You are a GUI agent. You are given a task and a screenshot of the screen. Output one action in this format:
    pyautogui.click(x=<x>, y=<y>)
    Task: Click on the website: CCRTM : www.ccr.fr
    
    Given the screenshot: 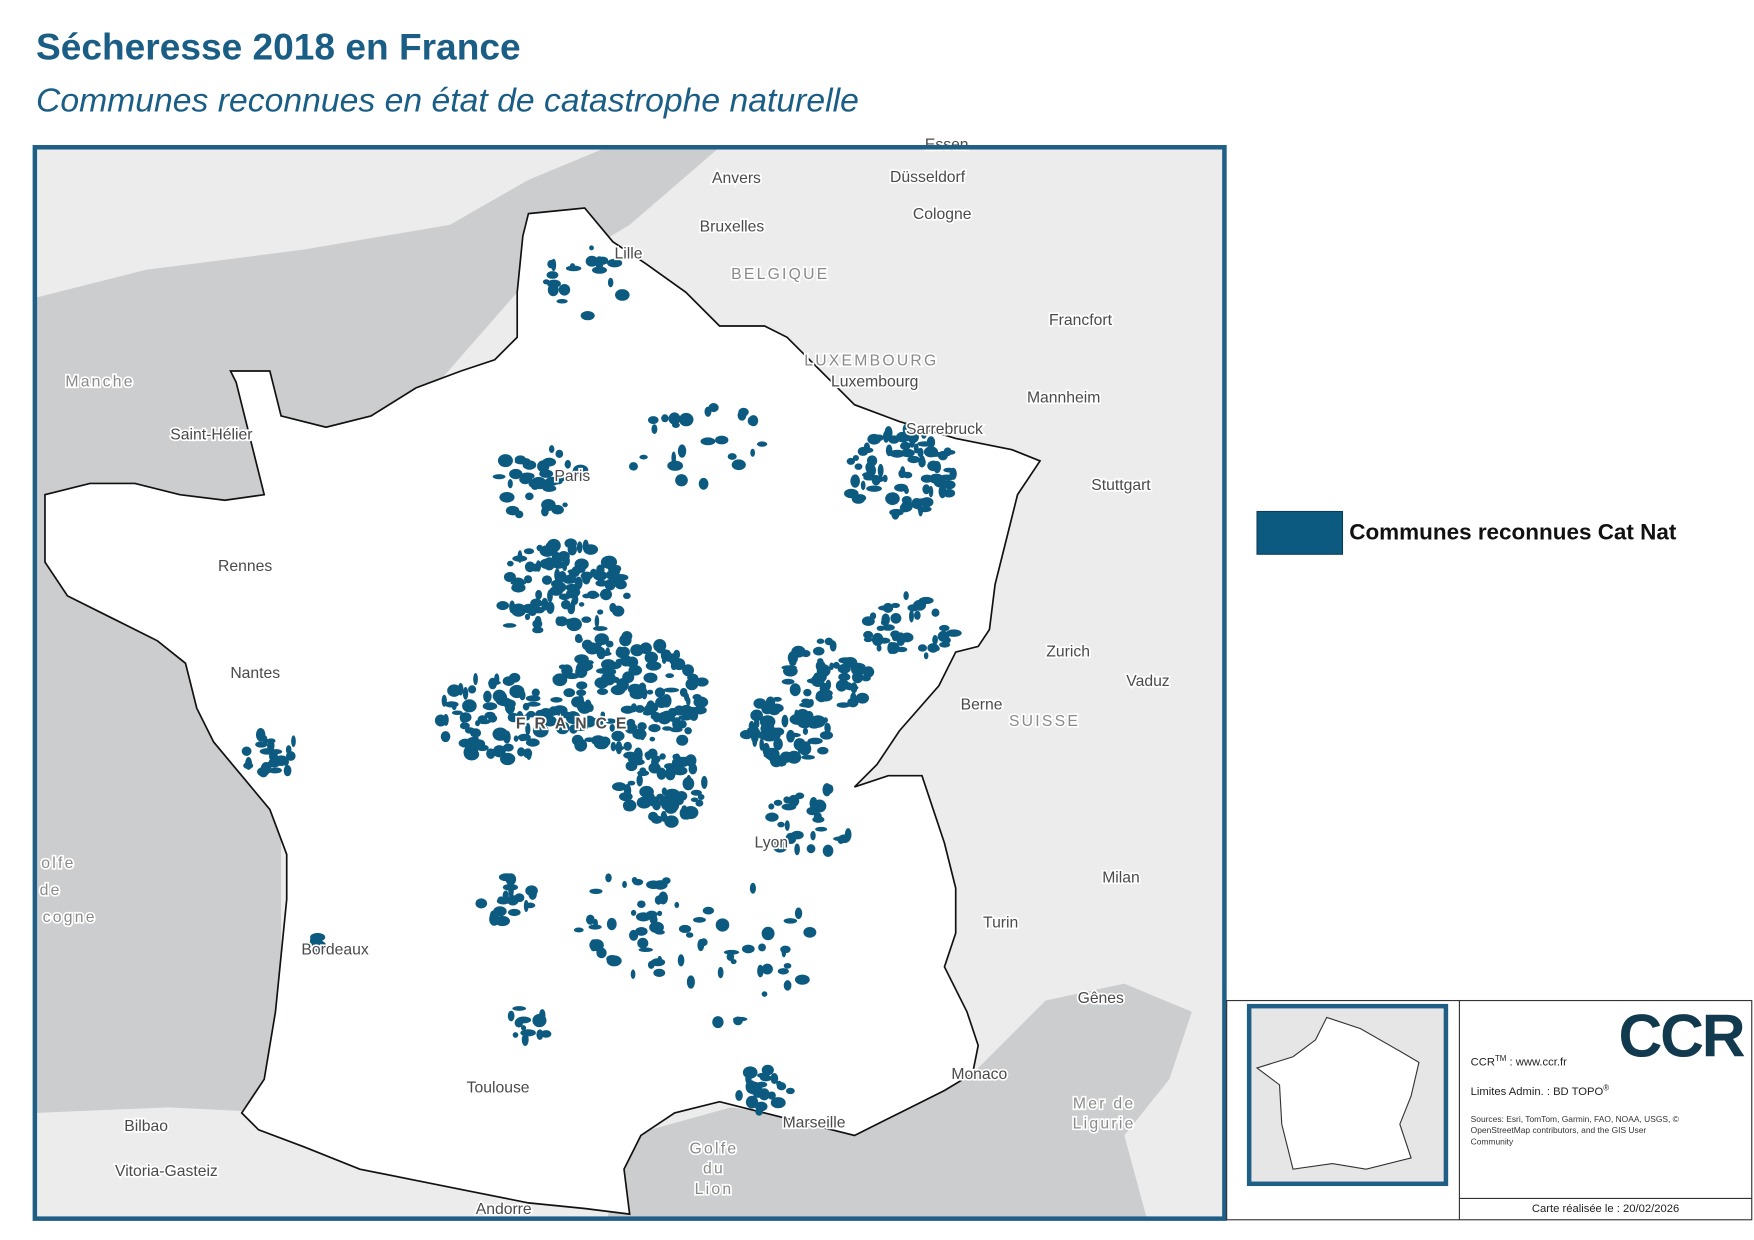 What is the action you would take?
    pyautogui.click(x=1519, y=1061)
    